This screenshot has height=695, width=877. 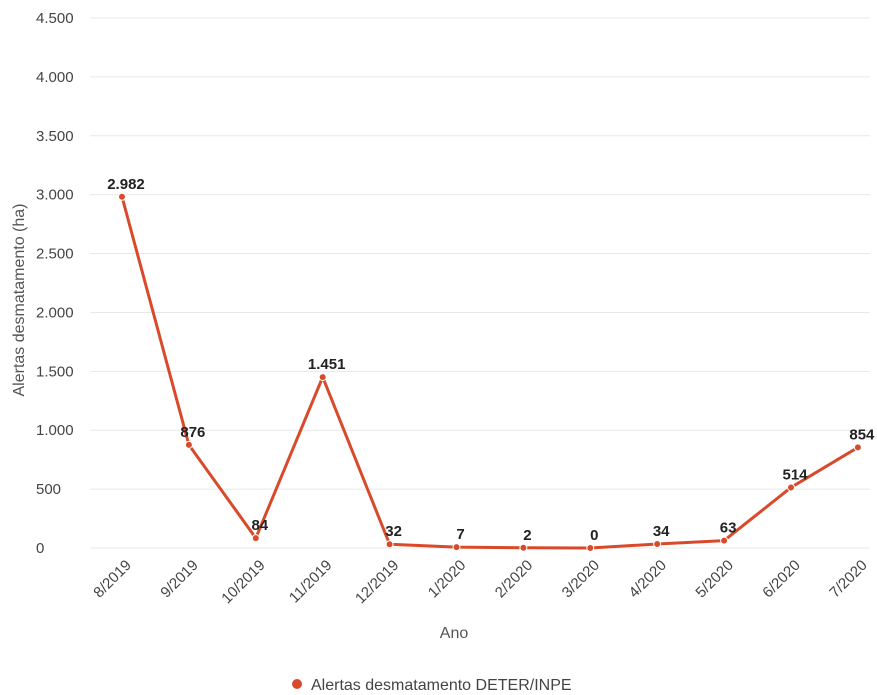 I want to click on x-tick-label: 11/2019, so click(x=311, y=582).